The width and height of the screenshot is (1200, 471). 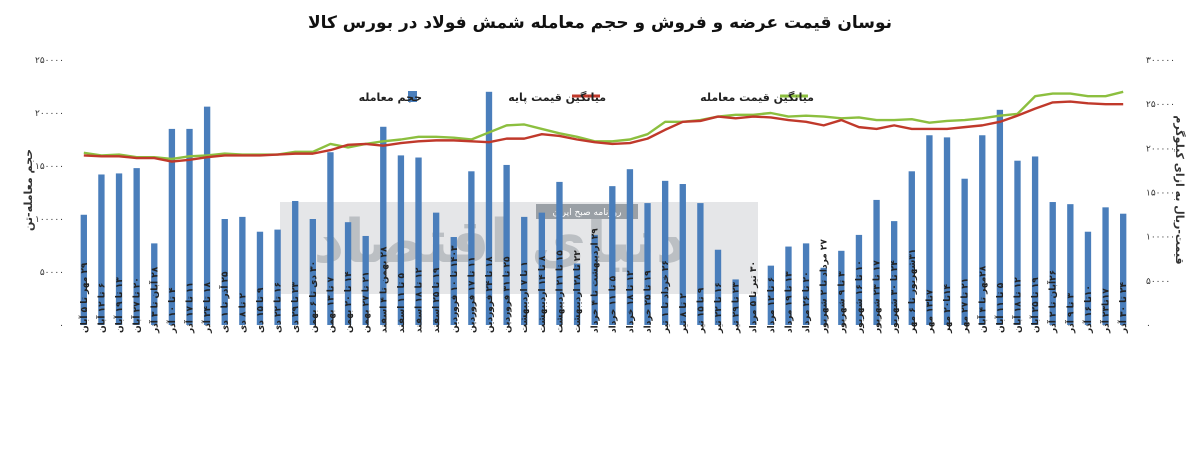 What do you see at coordinates (719, 308) in the screenshot?
I see `x-tick-label: ۱۶ تا ۲۲ تیر` at bounding box center [719, 308].